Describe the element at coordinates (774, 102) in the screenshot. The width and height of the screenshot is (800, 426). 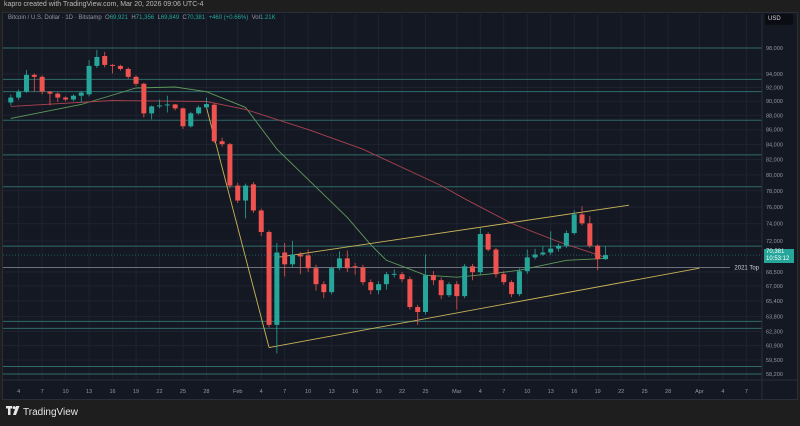
I see `price-tick-label: 90,000` at that location.